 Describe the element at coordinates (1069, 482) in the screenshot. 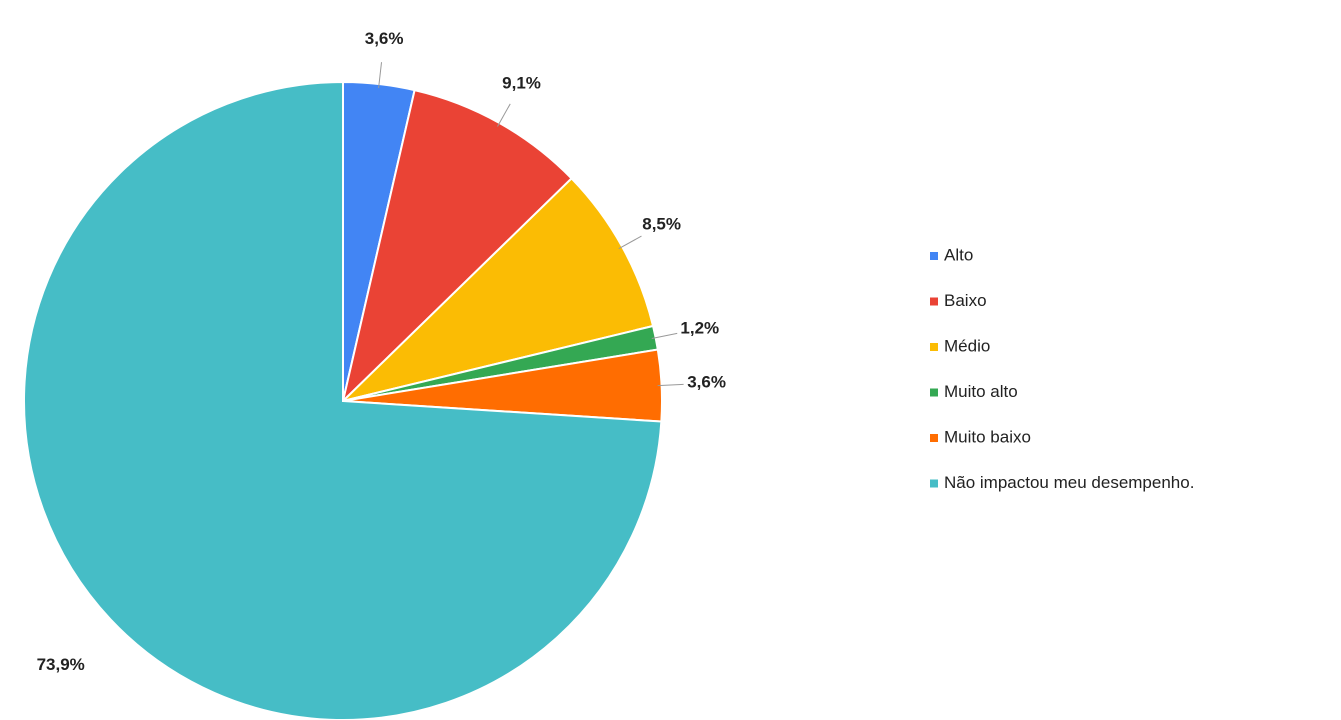

I see `legend-label: Não impactou meu desempenho.` at that location.